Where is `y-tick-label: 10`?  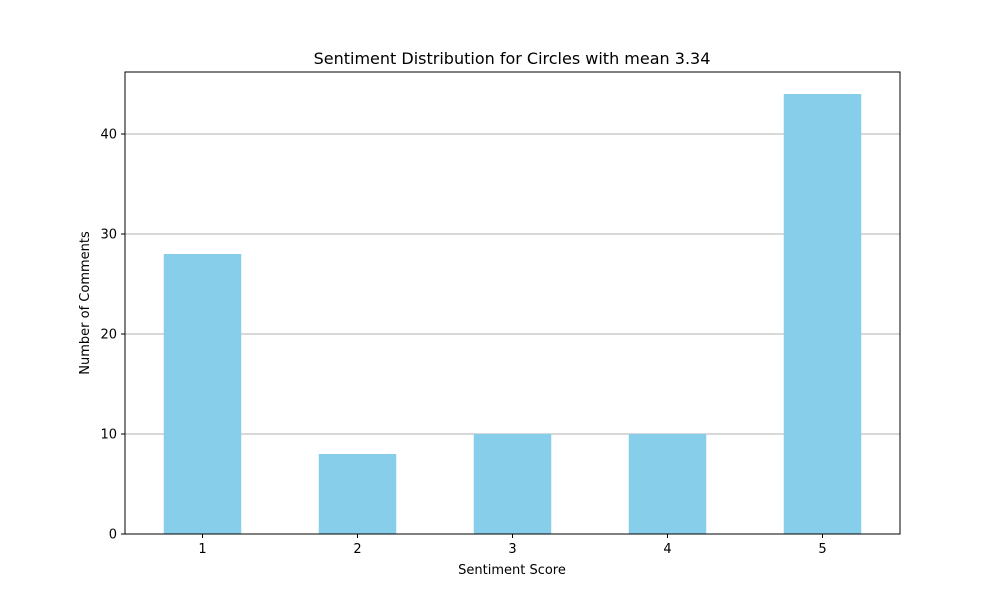 y-tick-label: 10 is located at coordinates (108, 435).